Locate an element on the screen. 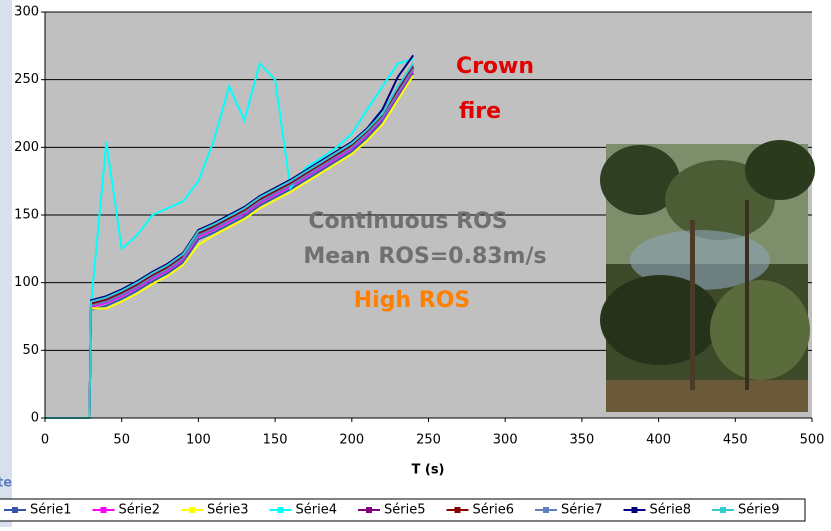 This screenshot has width=831, height=531. legend-label: Série2 is located at coordinates (139, 510).